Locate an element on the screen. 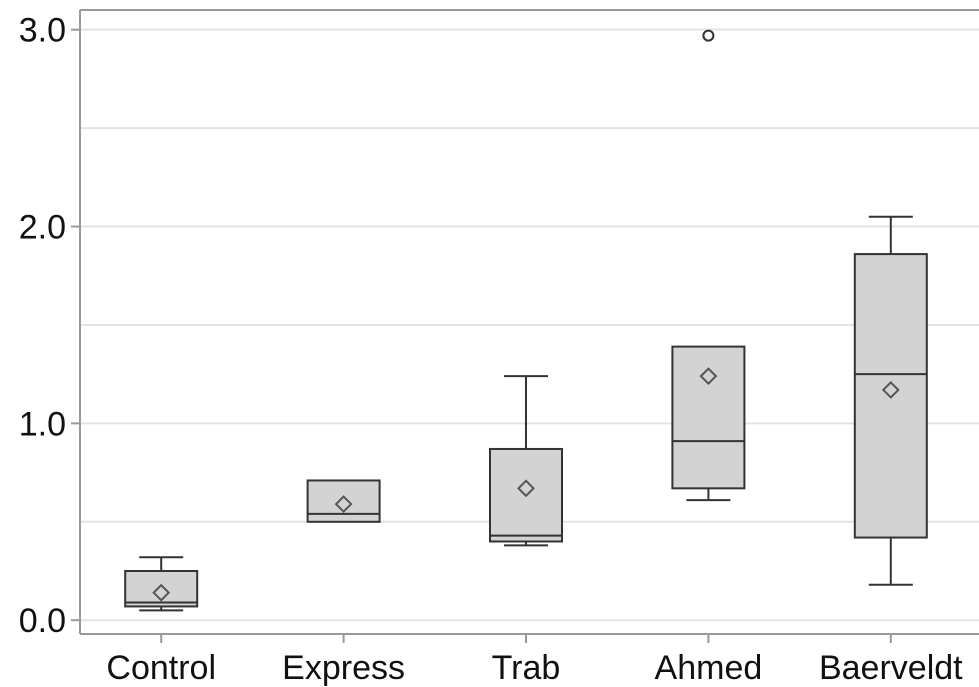  box-trab is located at coordinates (526, 461).